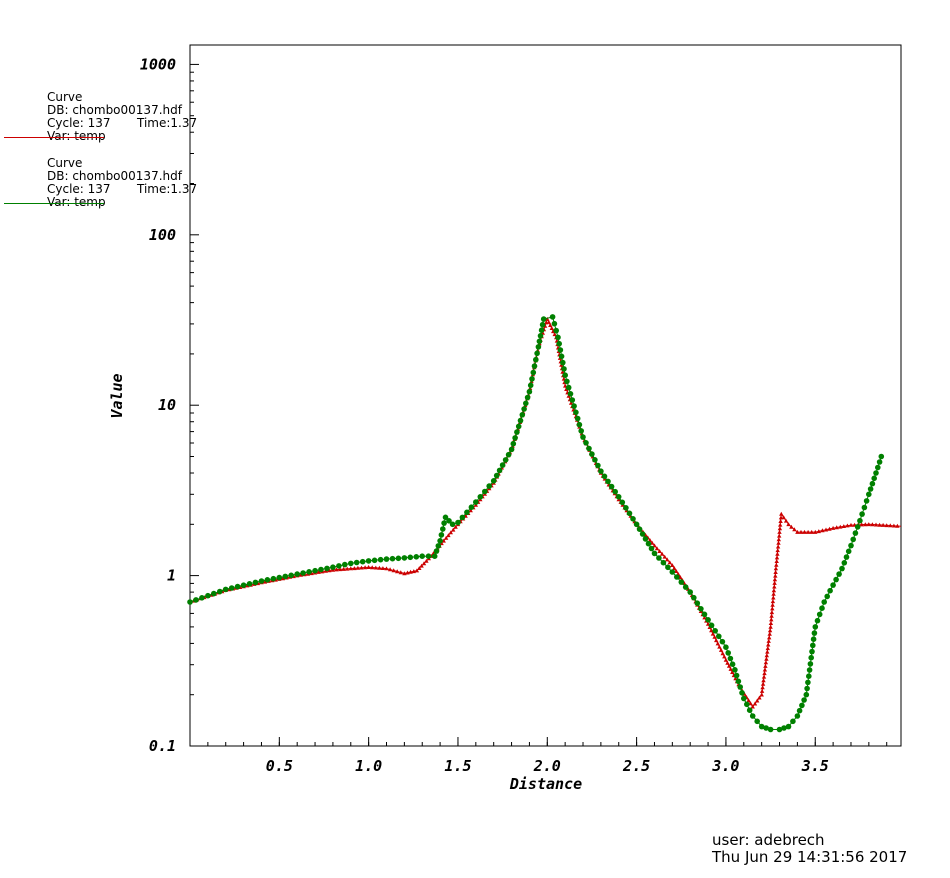 This screenshot has height=878, width=950. I want to click on legend-time: Time:1.37, so click(167, 189).